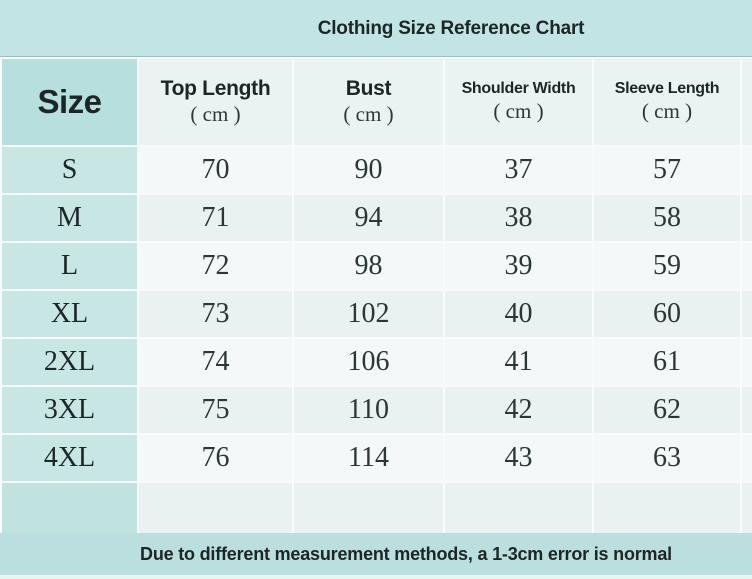  What do you see at coordinates (518, 458) in the screenshot?
I see `value-cell: 43` at bounding box center [518, 458].